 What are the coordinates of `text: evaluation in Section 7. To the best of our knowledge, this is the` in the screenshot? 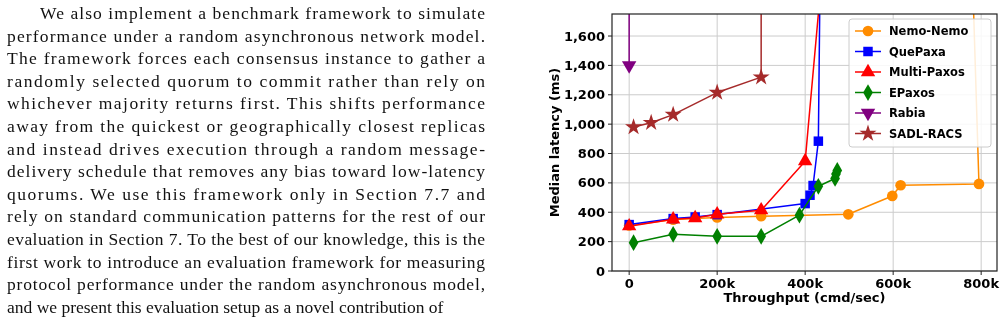 It's located at (246, 239).